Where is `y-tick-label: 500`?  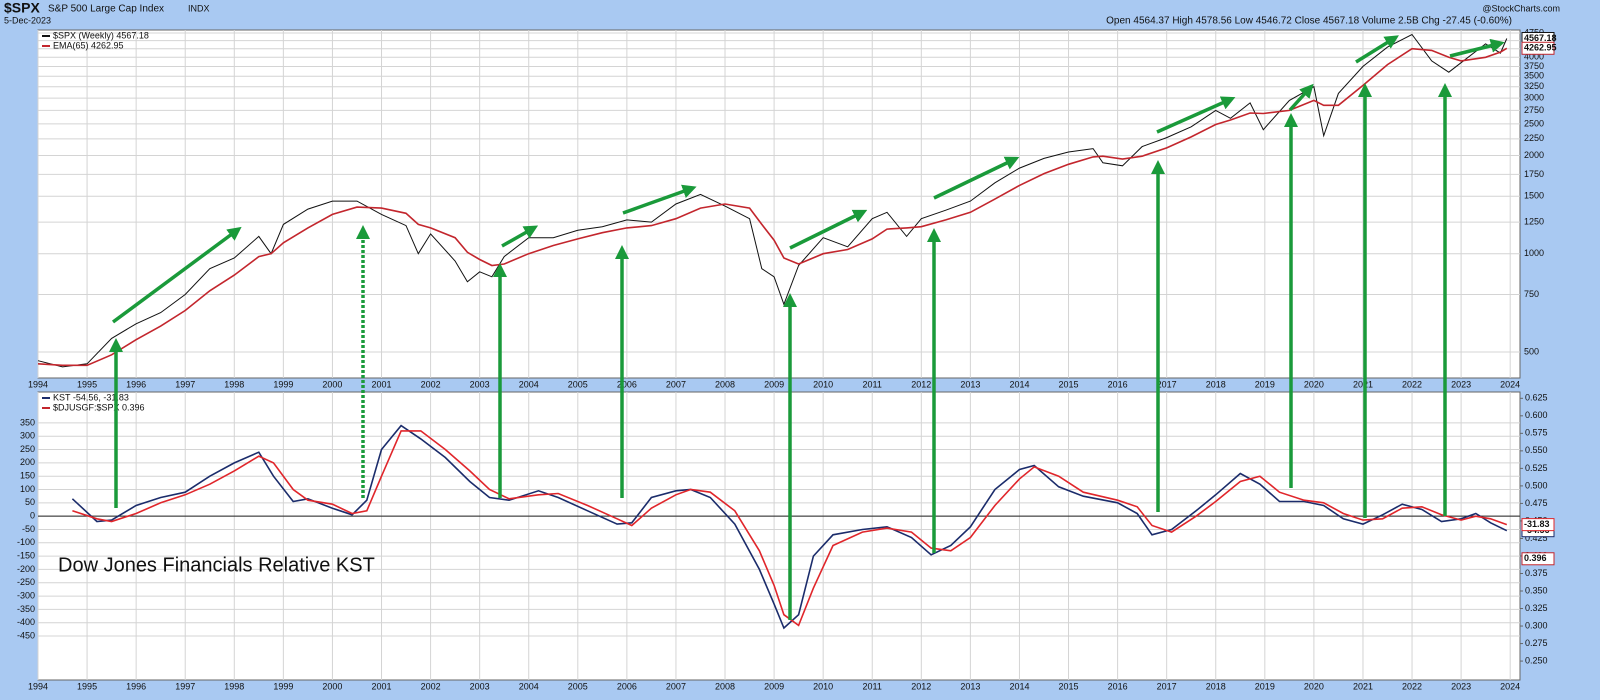
y-tick-label: 500 is located at coordinates (1531, 351).